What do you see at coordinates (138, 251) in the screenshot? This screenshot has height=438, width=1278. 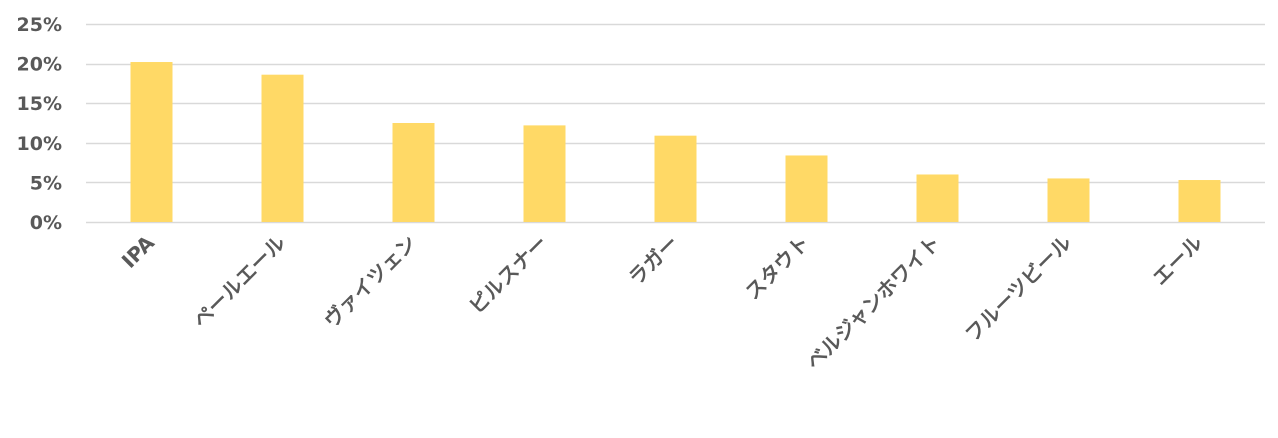 I see `x-tick-label: IPA` at bounding box center [138, 251].